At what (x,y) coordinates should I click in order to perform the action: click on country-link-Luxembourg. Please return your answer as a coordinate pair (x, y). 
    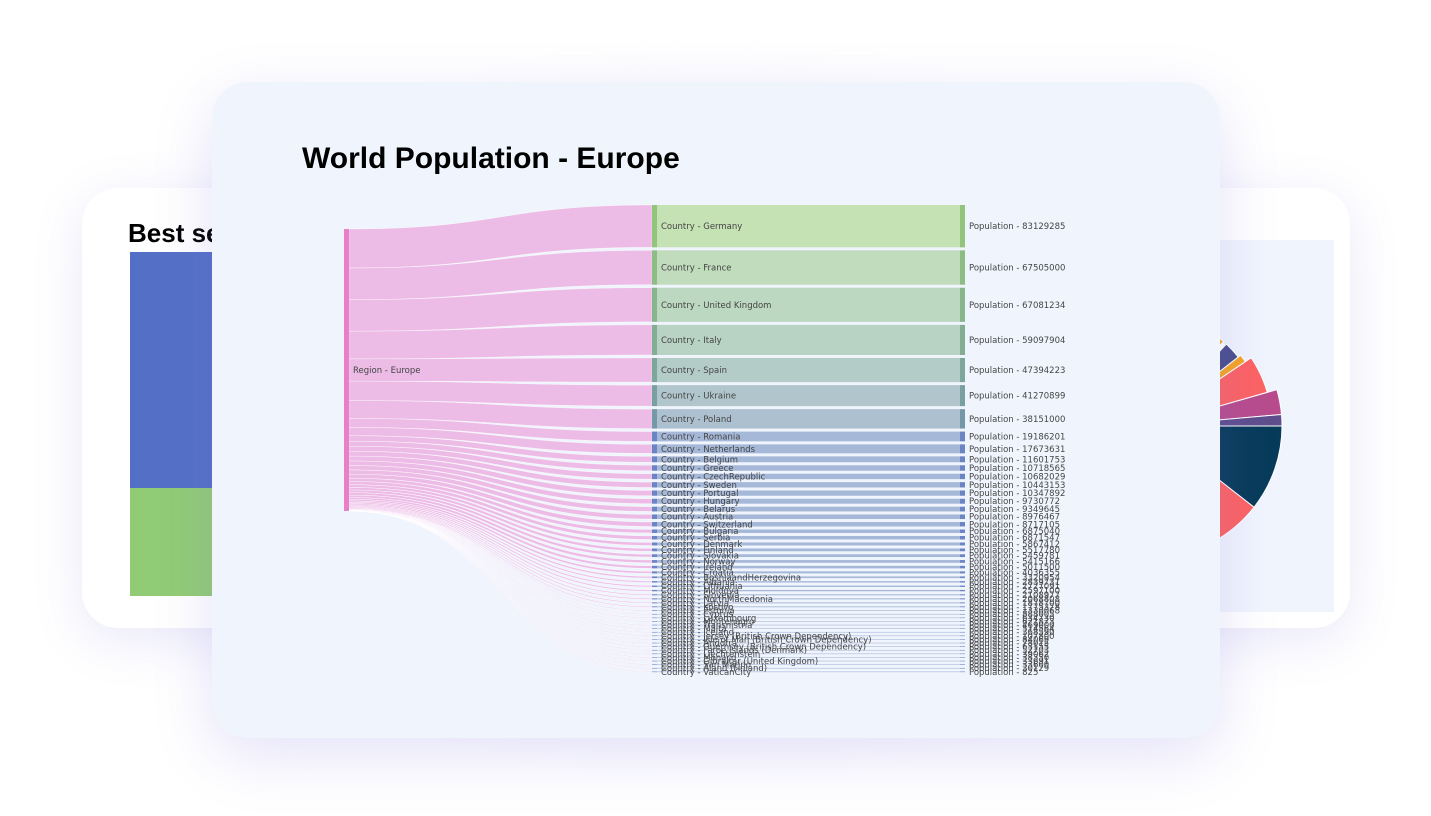
    Looking at the image, I should click on (808, 618).